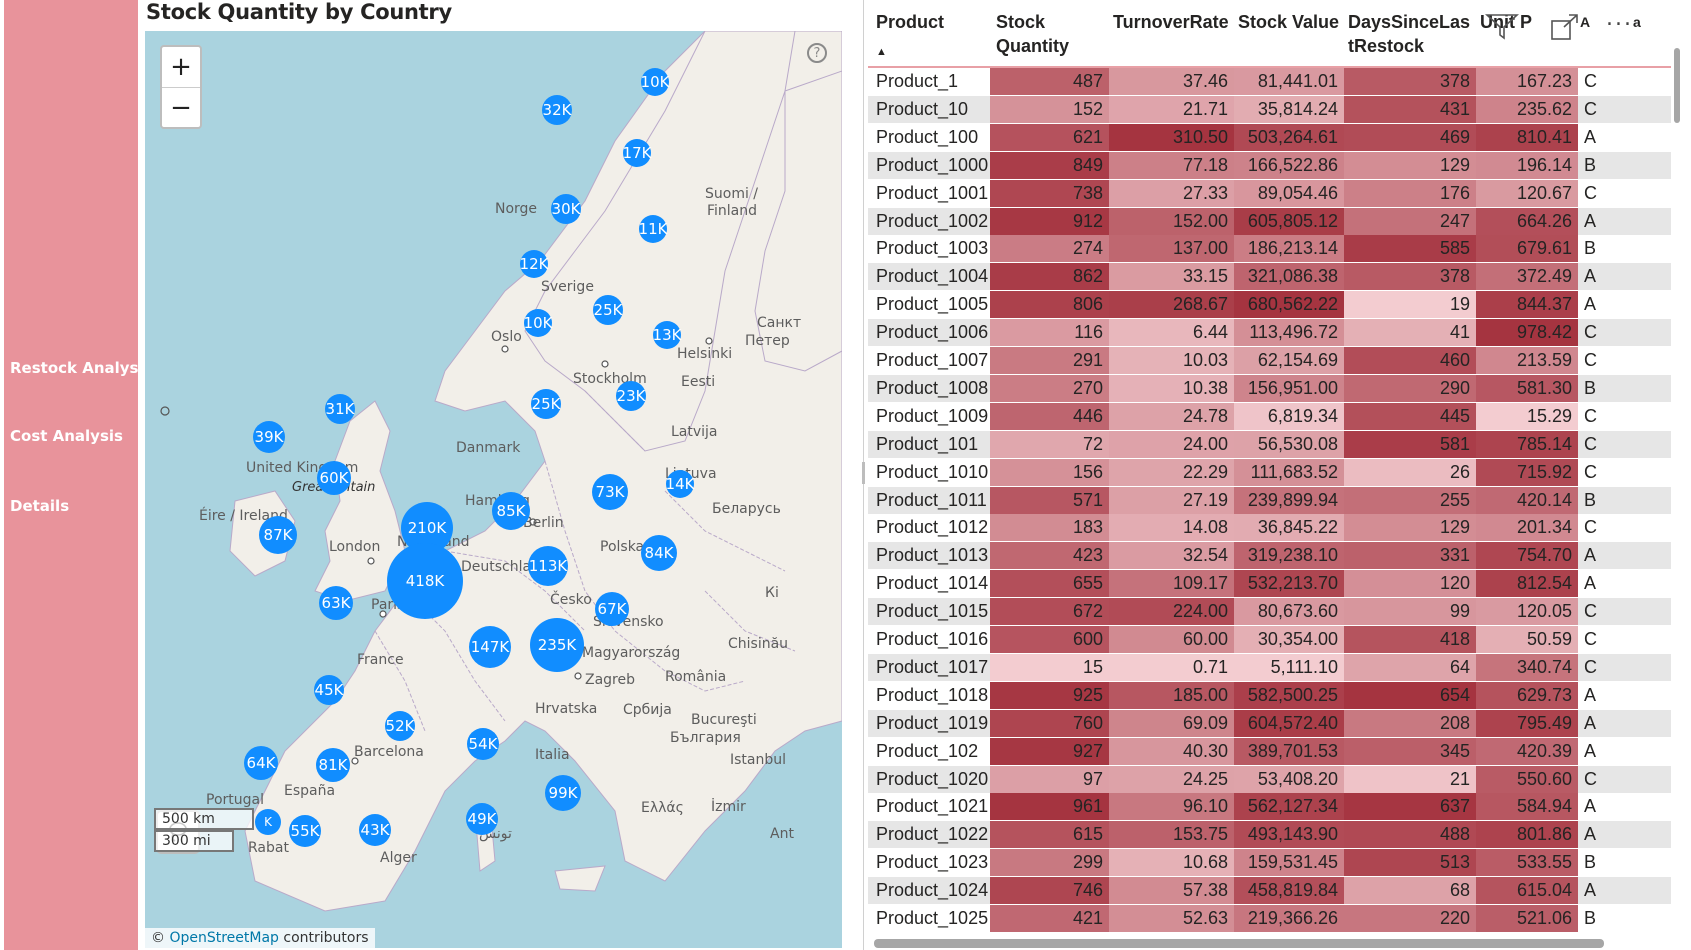  What do you see at coordinates (1269, 137) in the screenshot?
I see `table-row: Product_100 621 310.50 503,264.61 469 810.41 A` at bounding box center [1269, 137].